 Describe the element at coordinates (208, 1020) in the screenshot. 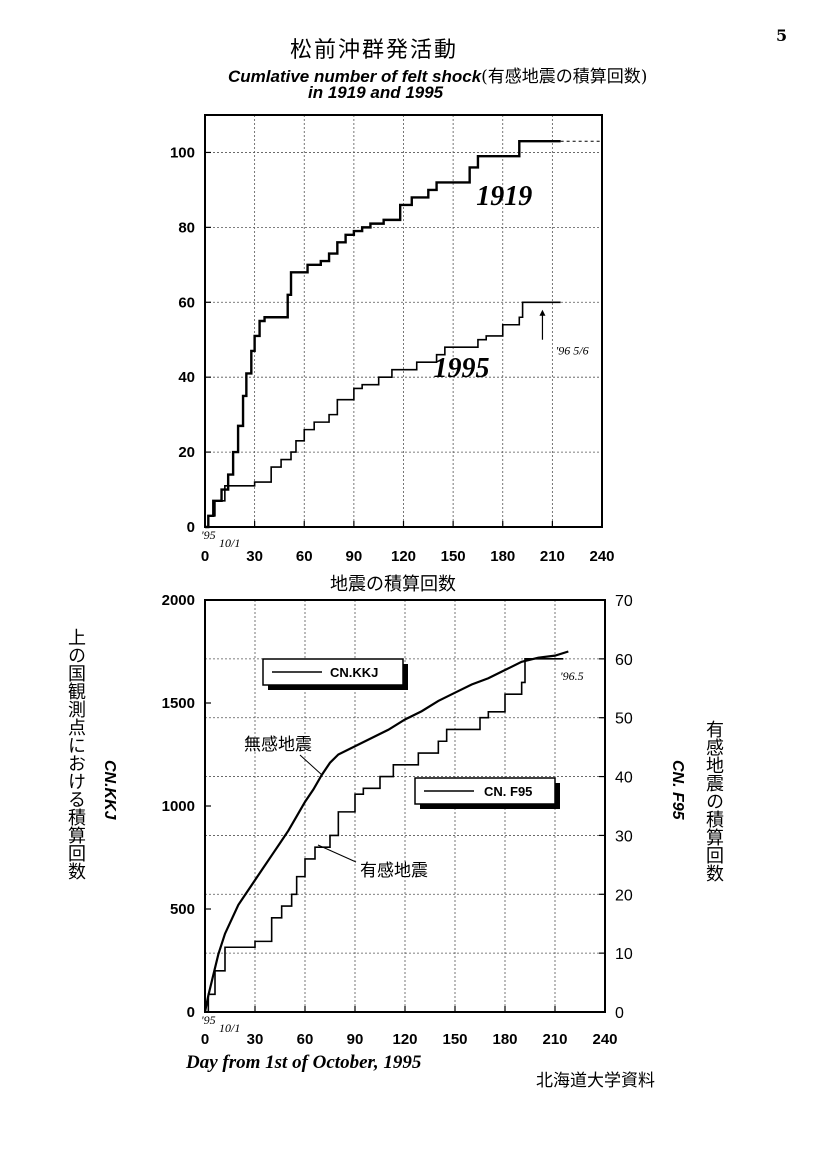

I see `bottom-origin-year: '95` at that location.